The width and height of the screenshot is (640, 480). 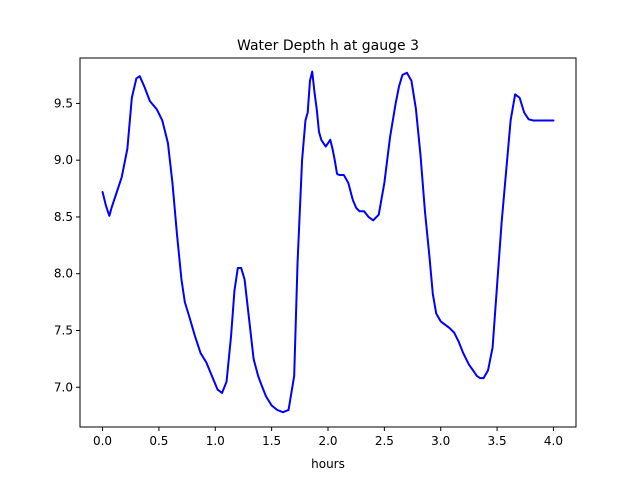 I want to click on y-tick-label: 9.5, so click(x=63, y=103).